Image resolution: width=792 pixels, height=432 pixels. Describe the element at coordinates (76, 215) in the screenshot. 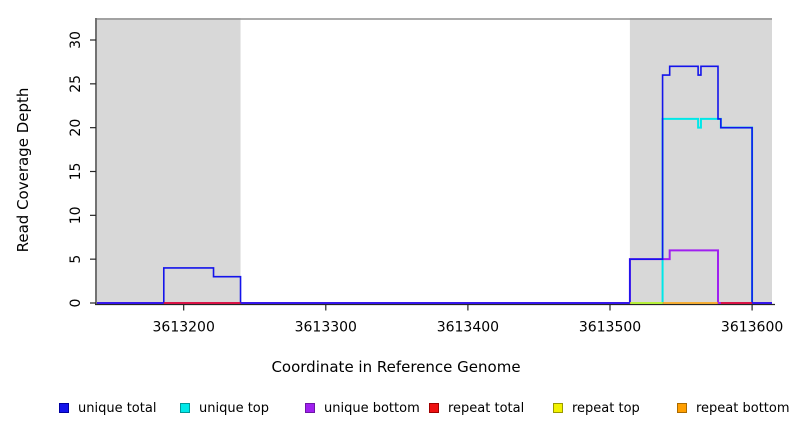

I see `y-tick-label: 10` at that location.